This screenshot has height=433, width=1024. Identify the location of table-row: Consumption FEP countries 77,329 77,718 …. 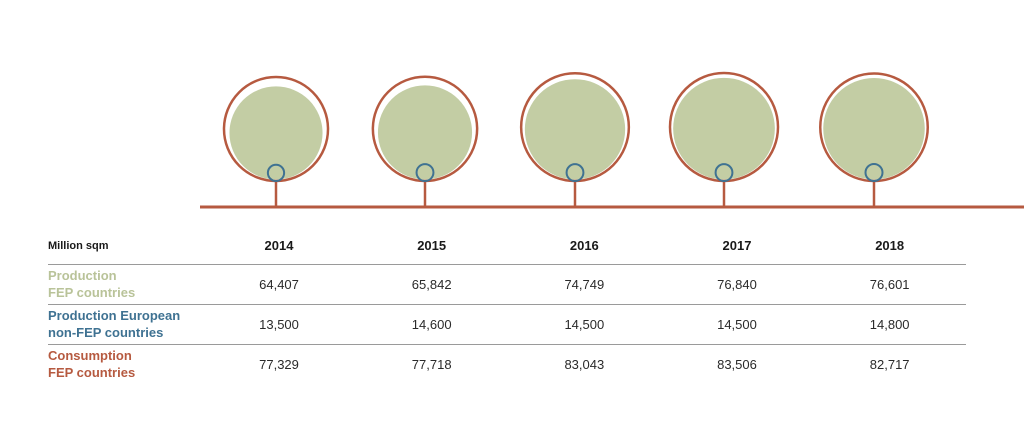
(507, 364).